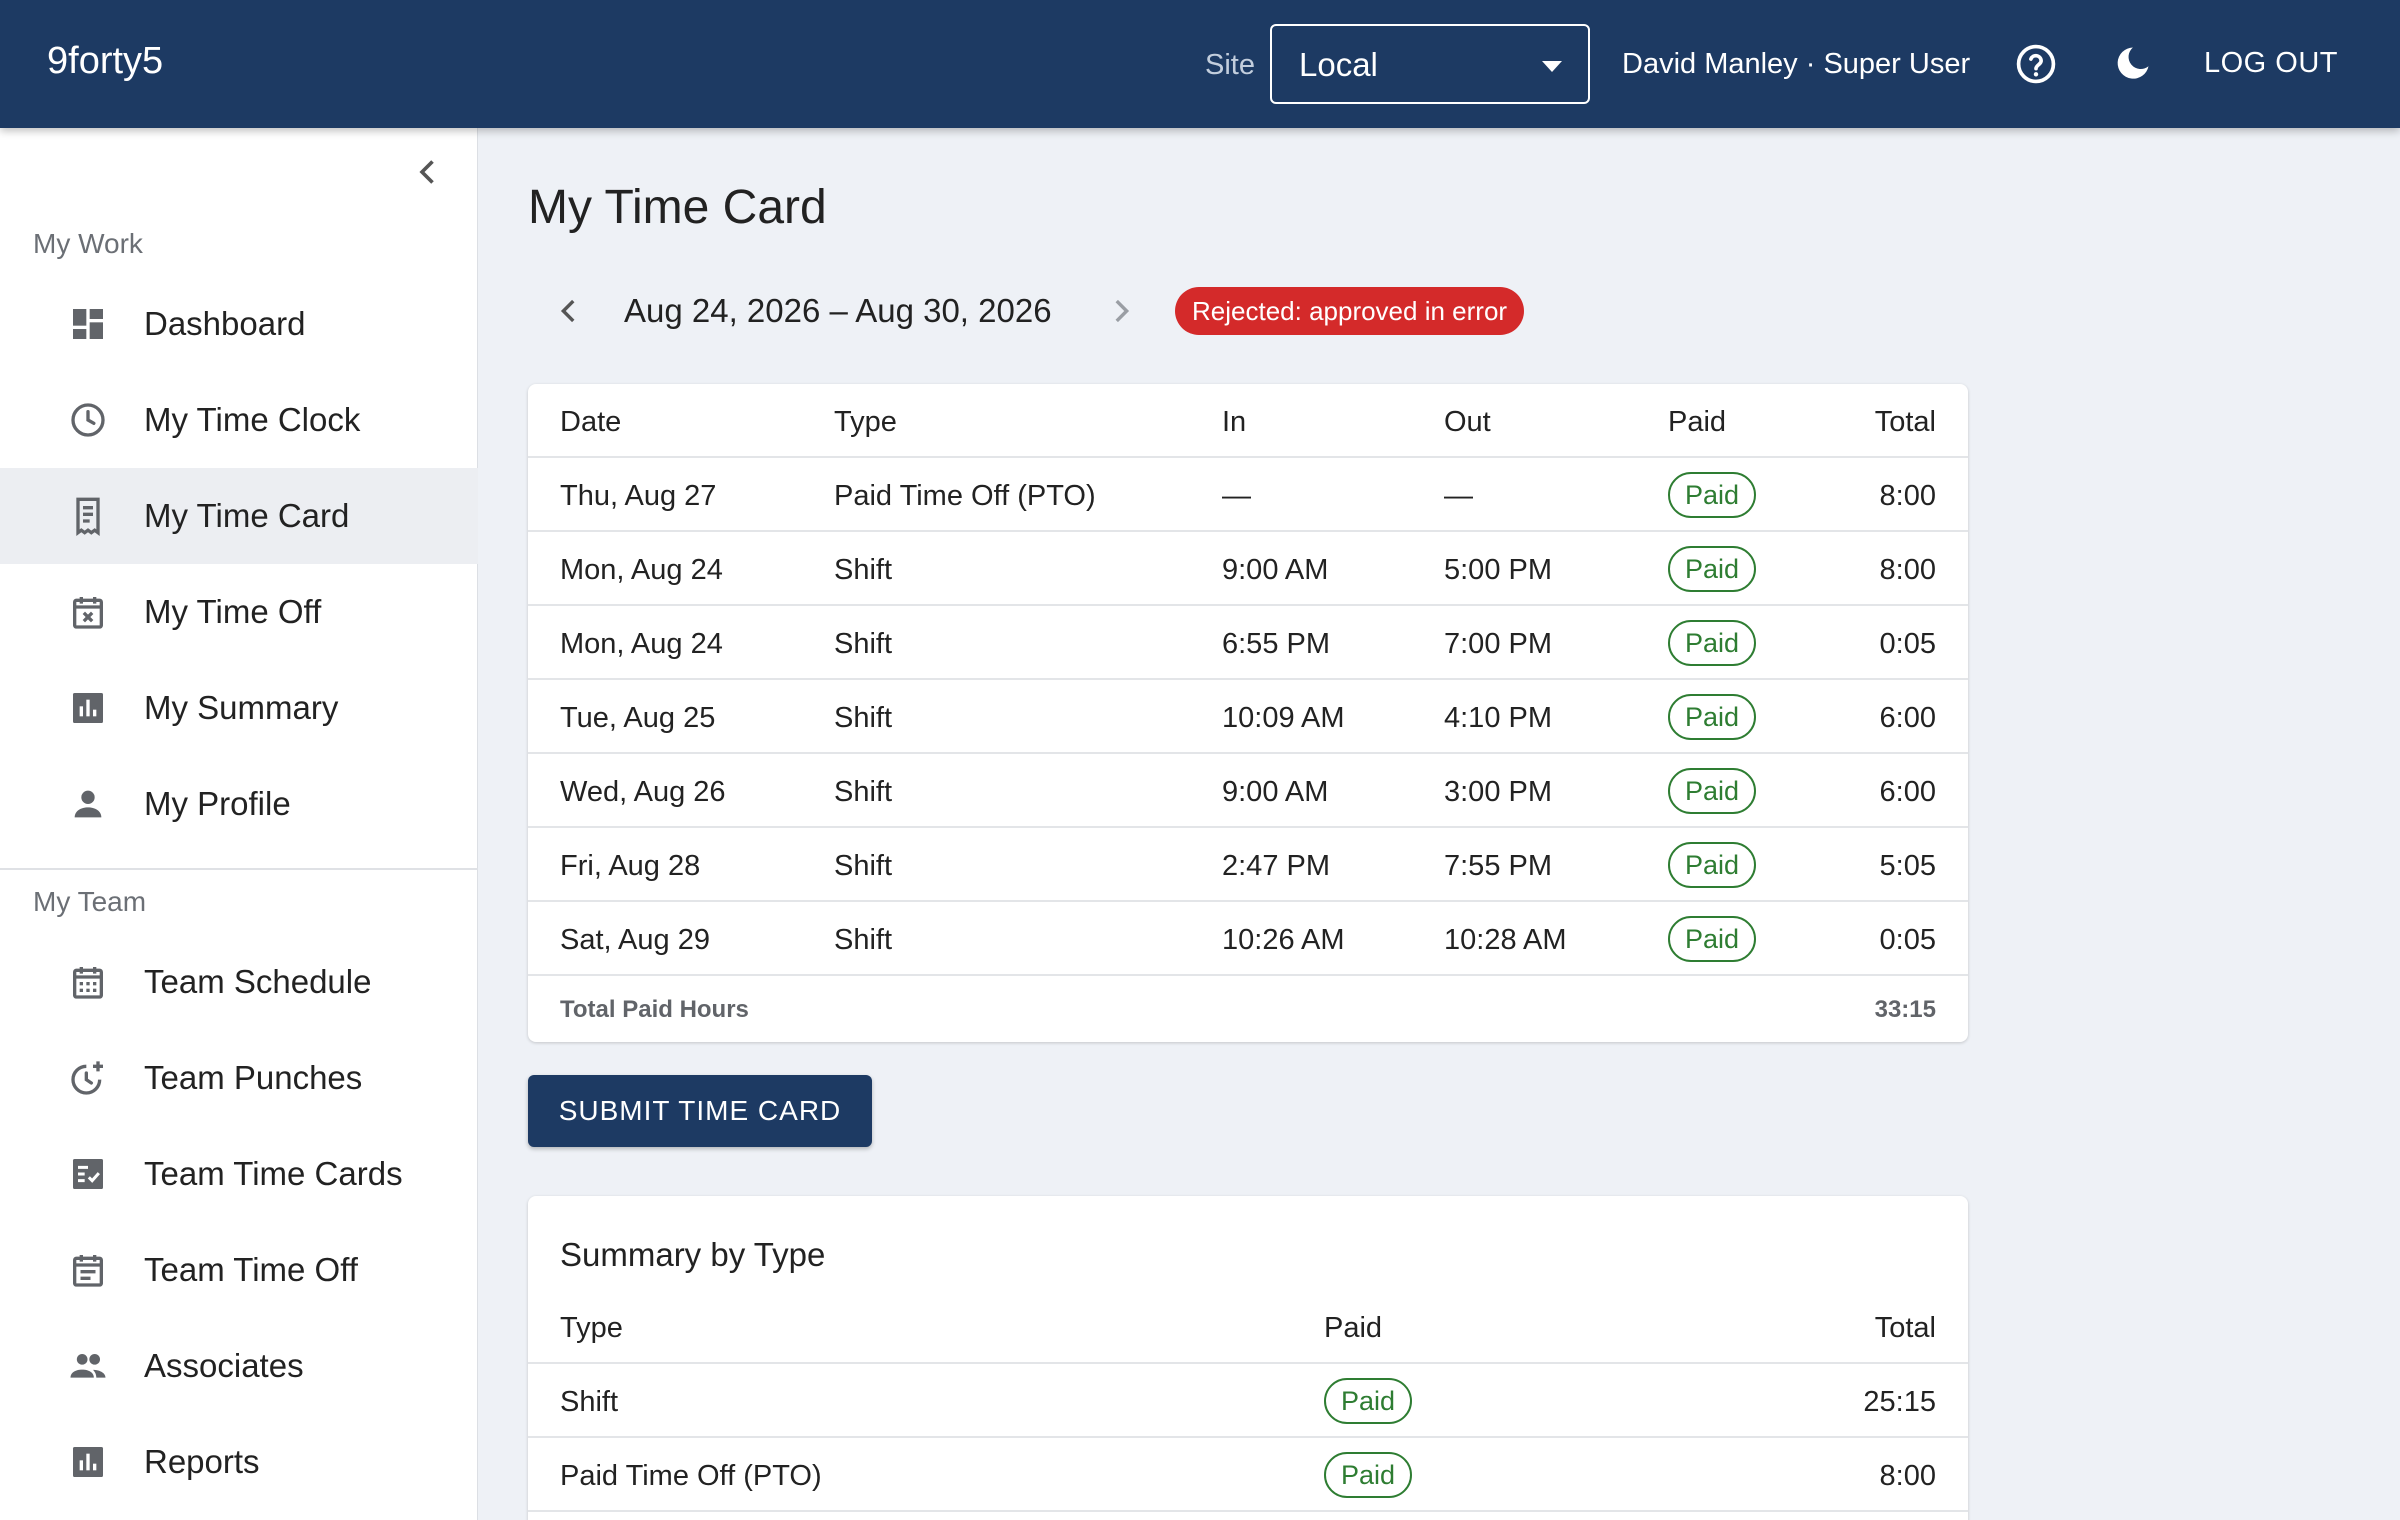 The height and width of the screenshot is (1520, 2400). What do you see at coordinates (1505, 940) in the screenshot?
I see `row-out: 10:28 AM` at bounding box center [1505, 940].